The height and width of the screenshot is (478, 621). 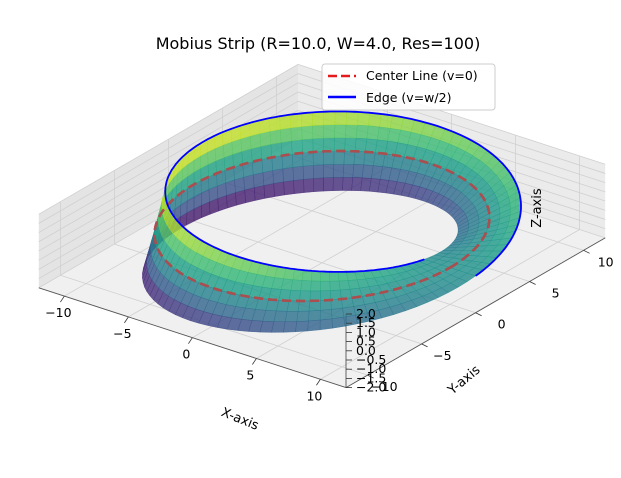 I want to click on y-axis-label: Y-axis, so click(x=464, y=381).